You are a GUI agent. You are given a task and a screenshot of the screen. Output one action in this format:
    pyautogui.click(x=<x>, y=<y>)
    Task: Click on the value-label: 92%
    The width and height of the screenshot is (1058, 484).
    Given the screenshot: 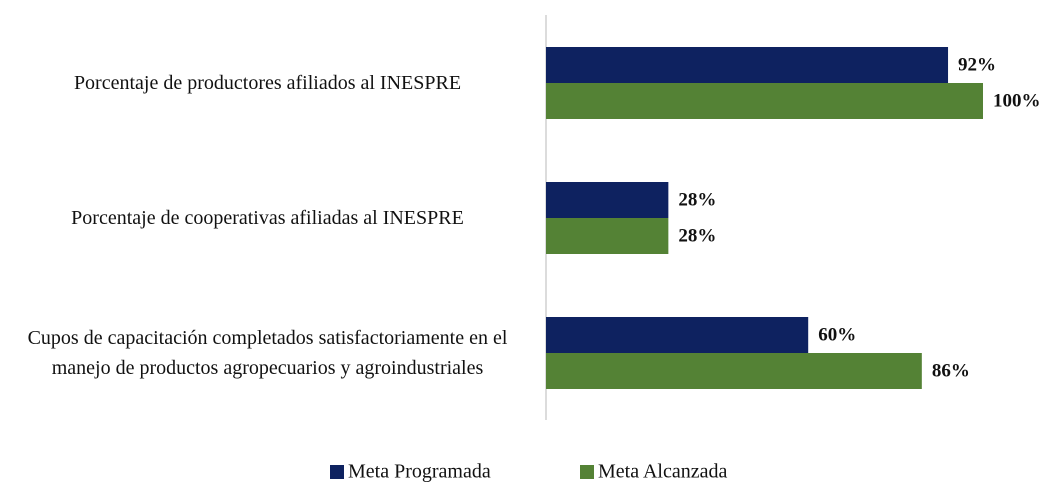 What is the action you would take?
    pyautogui.click(x=977, y=64)
    